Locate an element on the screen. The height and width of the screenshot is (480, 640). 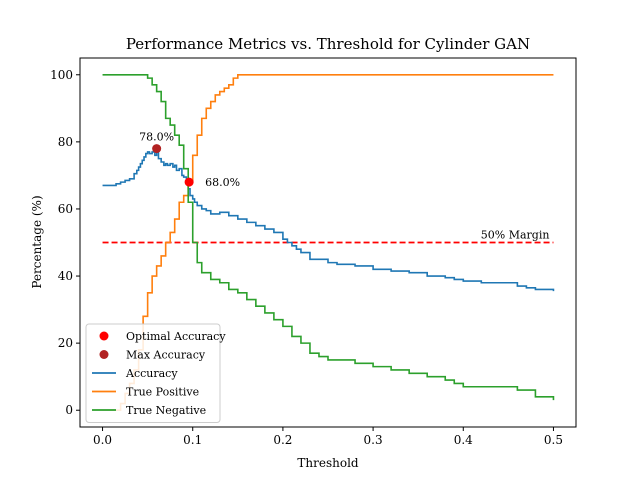
legend-label-true-positive: True Positive is located at coordinates (162, 392).